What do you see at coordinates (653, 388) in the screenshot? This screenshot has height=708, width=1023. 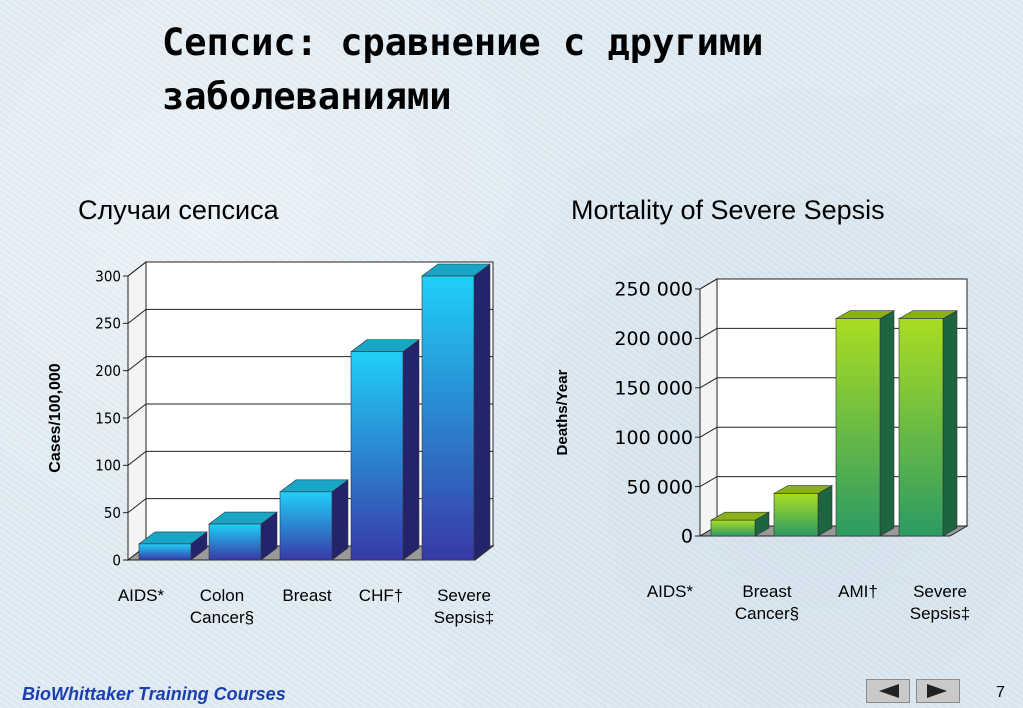 I see `y-tick-label: 150 000` at bounding box center [653, 388].